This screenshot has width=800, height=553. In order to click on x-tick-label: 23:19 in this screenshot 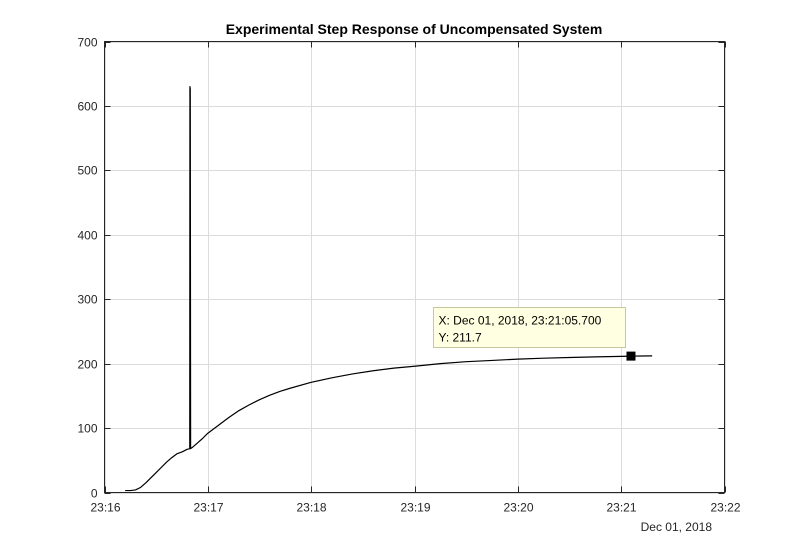, I will do `click(415, 508)`.